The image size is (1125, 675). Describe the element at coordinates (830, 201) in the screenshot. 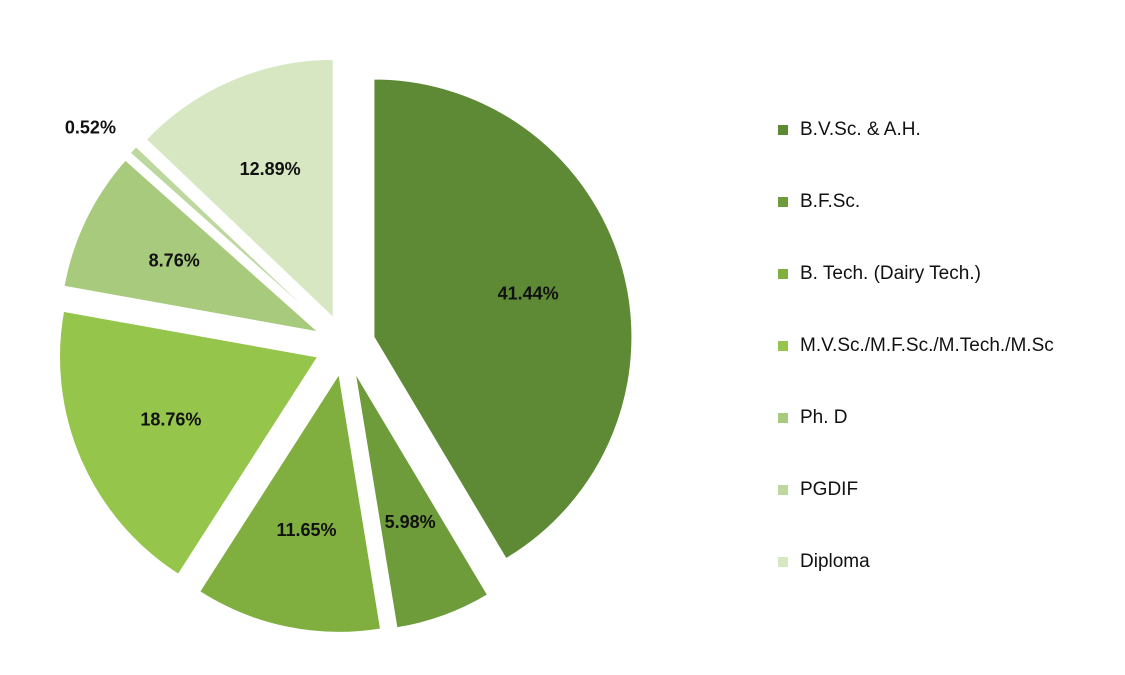

I see `legend-label: B.F.Sc.` at that location.